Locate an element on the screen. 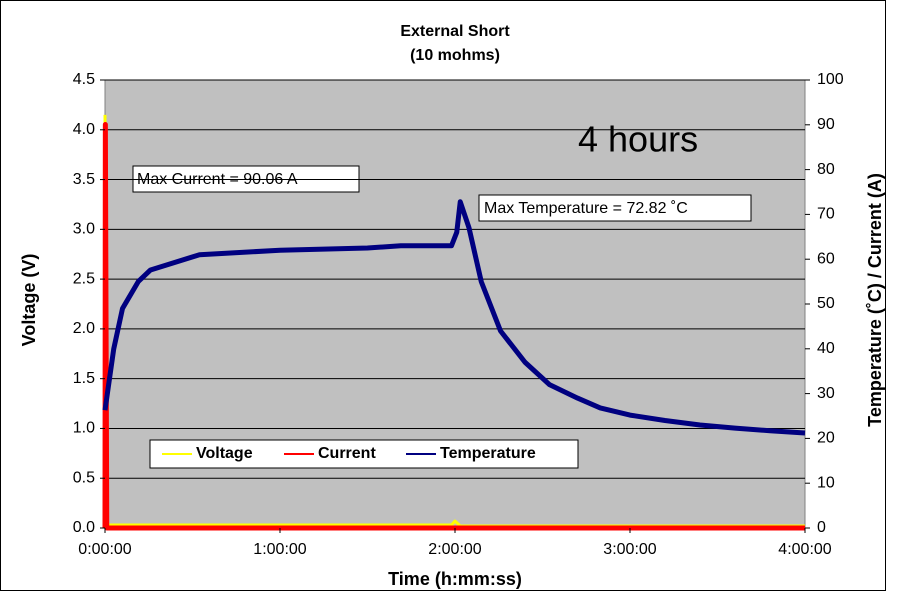 The height and width of the screenshot is (600, 905). y-tick-label: 0.5 is located at coordinates (84, 477).